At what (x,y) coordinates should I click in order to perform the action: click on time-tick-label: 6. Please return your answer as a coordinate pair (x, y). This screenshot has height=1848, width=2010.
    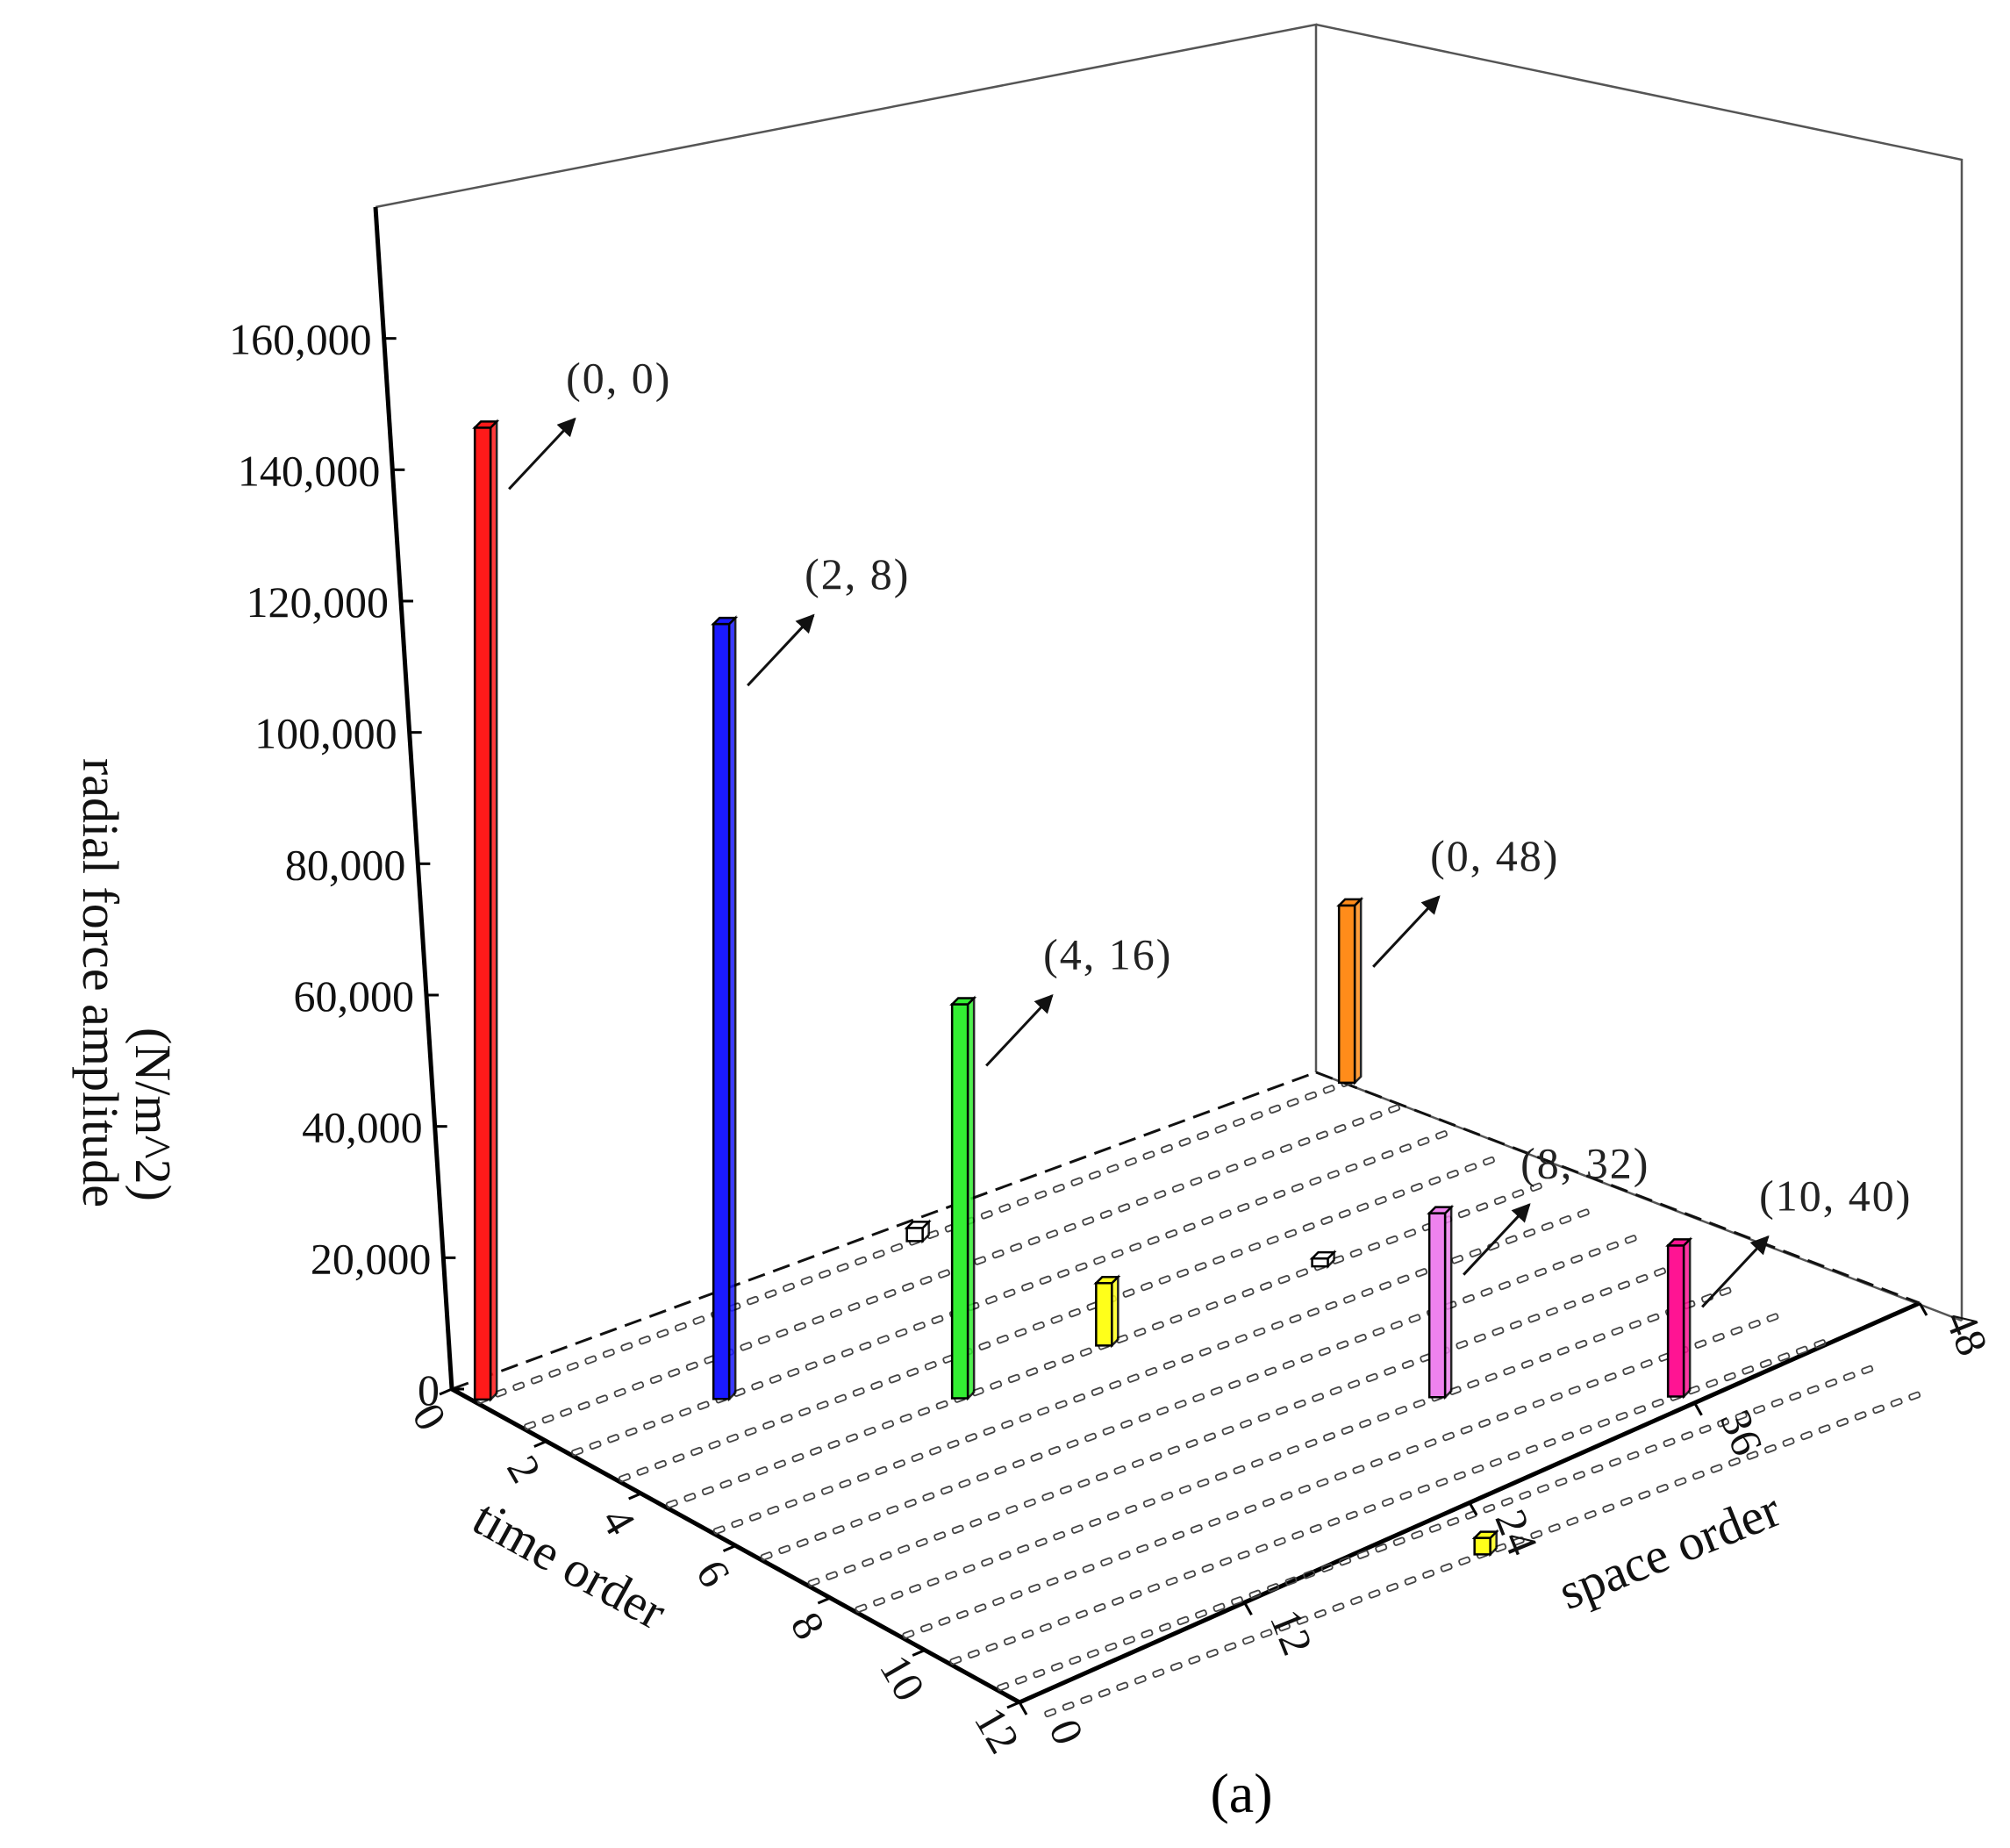
    Looking at the image, I should click on (713, 1573).